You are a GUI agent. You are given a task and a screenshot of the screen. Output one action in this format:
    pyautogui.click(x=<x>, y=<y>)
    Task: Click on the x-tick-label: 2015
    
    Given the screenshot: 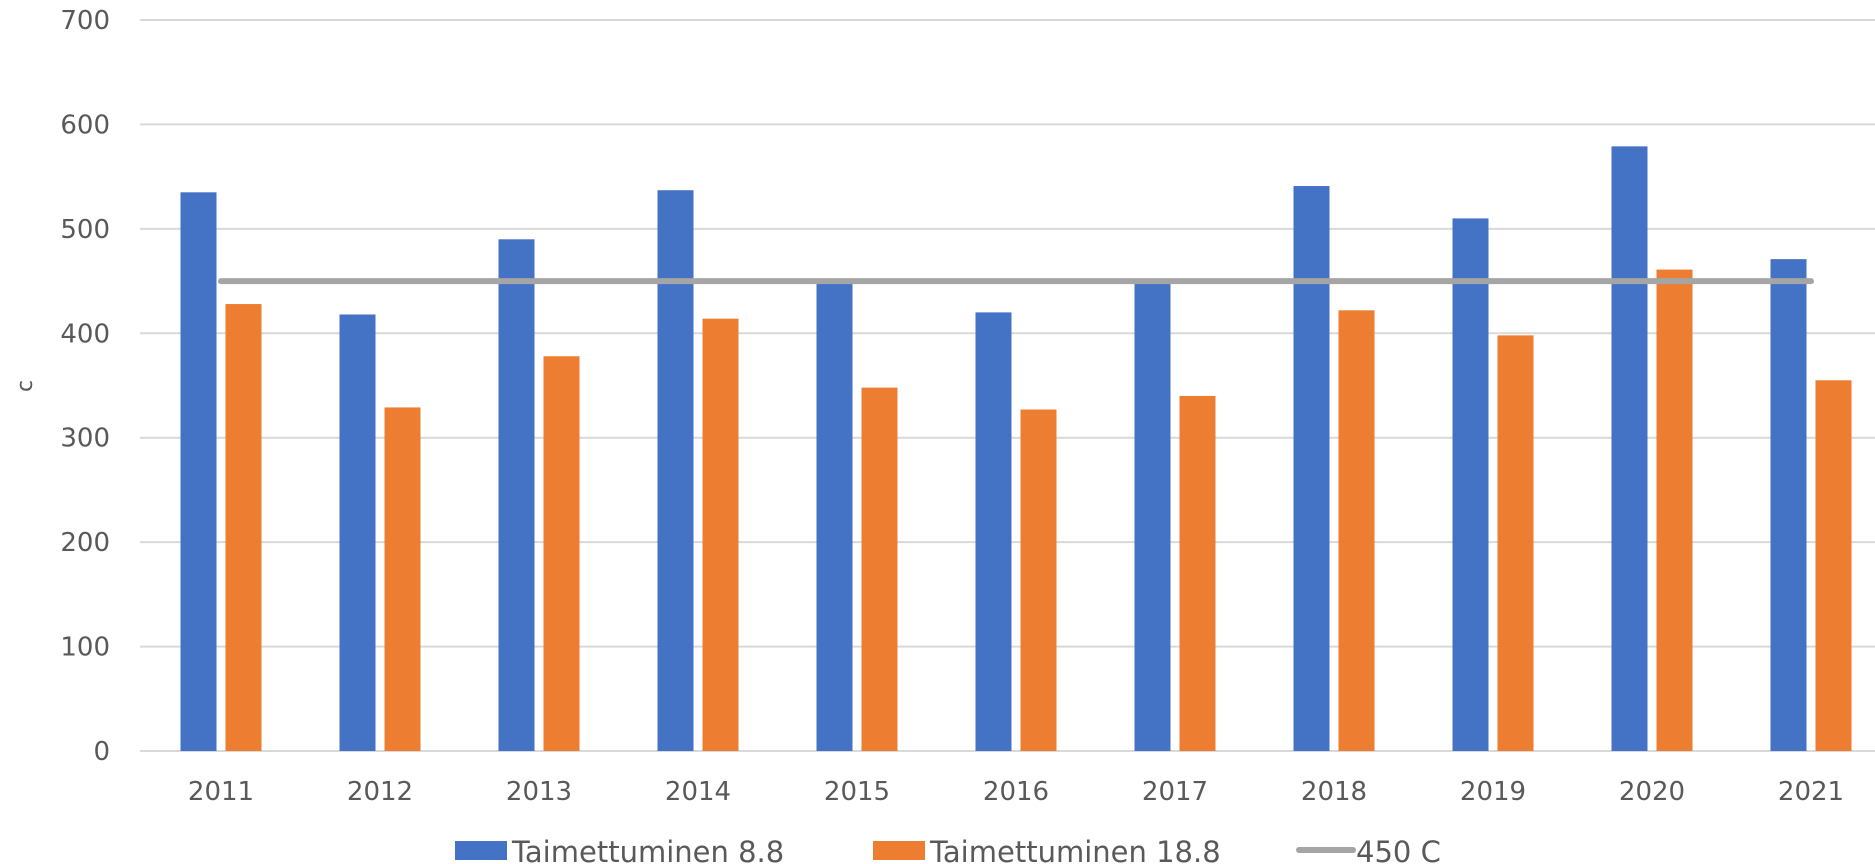 What is the action you would take?
    pyautogui.click(x=857, y=792)
    